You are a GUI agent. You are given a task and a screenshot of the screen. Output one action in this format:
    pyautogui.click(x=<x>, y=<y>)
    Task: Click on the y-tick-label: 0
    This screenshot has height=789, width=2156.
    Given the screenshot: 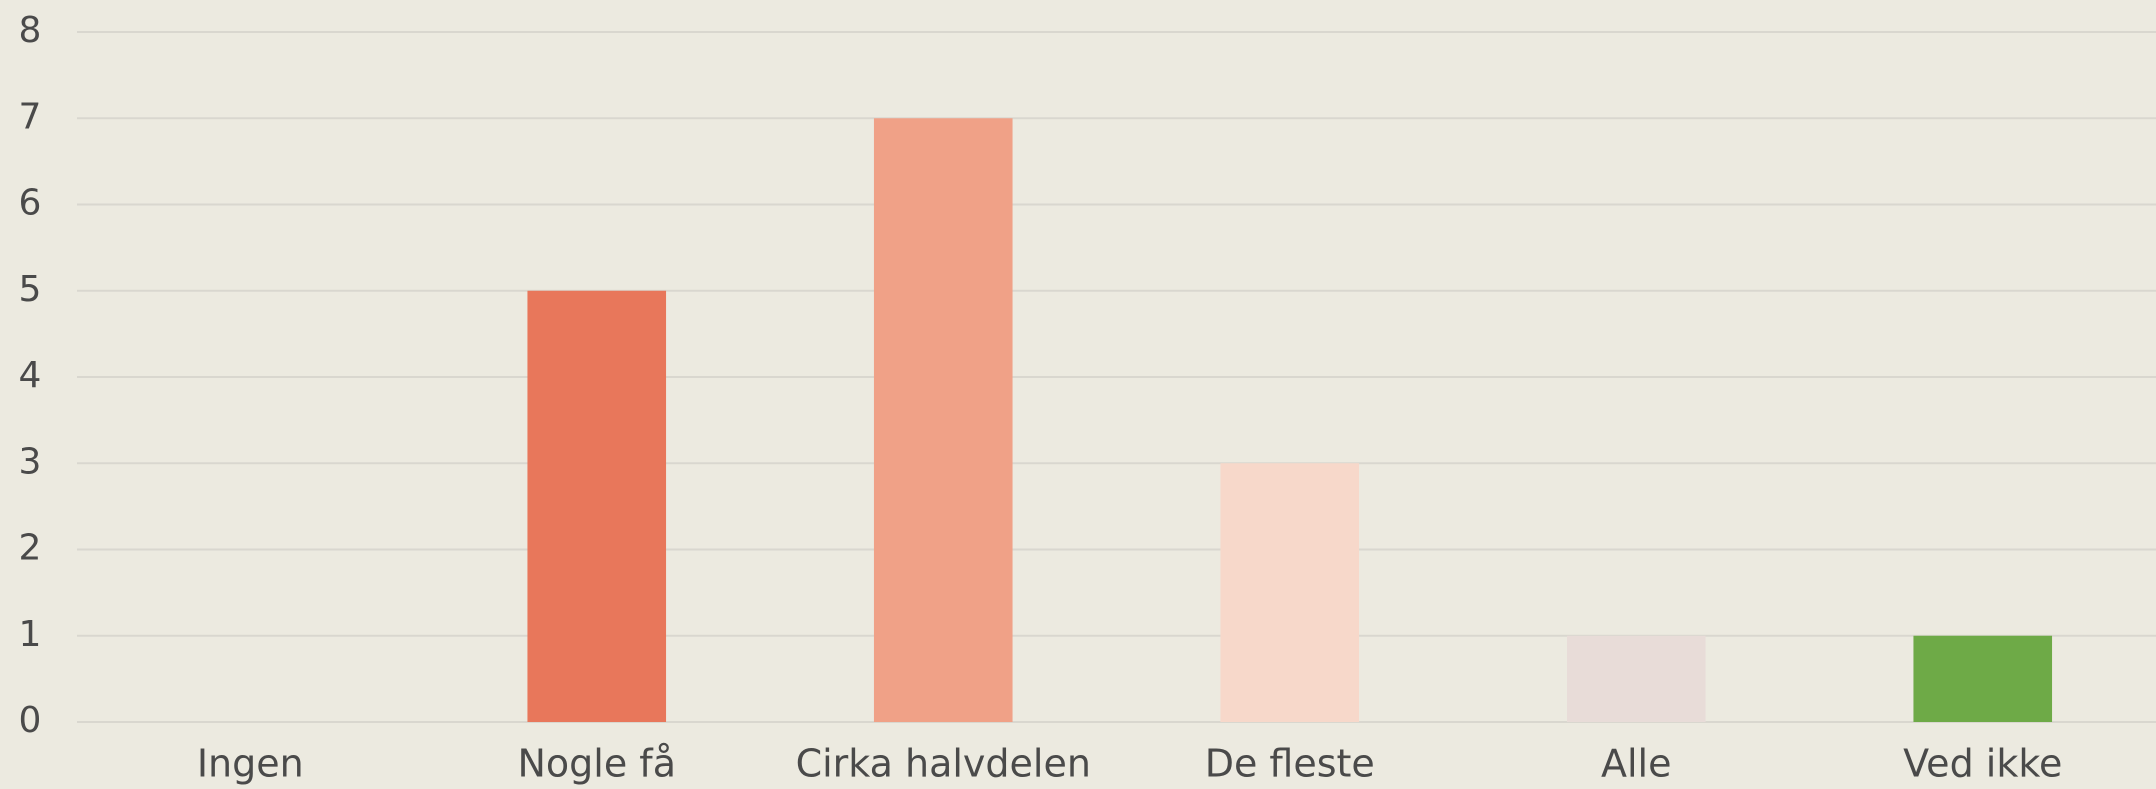 What is the action you would take?
    pyautogui.click(x=30, y=720)
    